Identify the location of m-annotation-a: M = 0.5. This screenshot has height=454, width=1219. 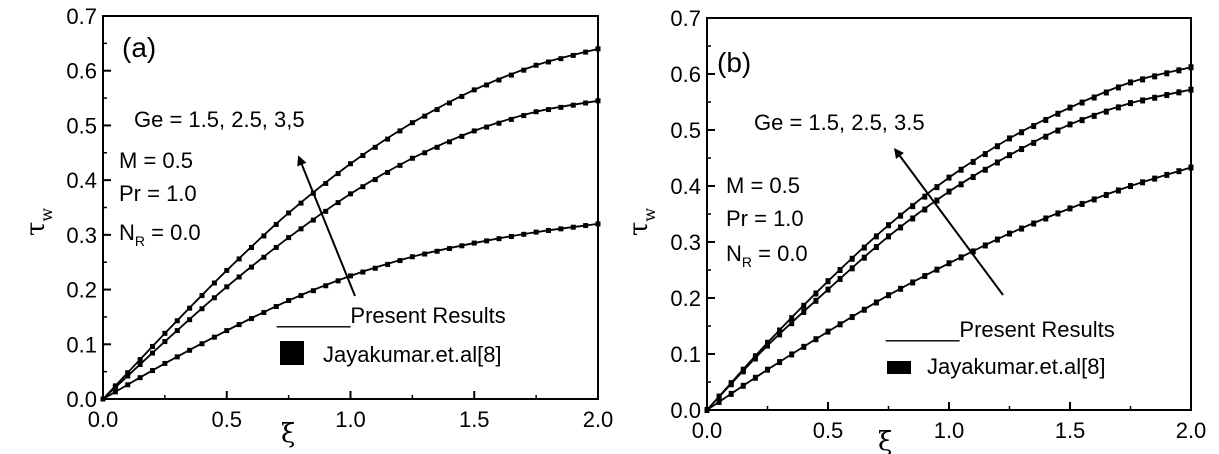
(156, 160).